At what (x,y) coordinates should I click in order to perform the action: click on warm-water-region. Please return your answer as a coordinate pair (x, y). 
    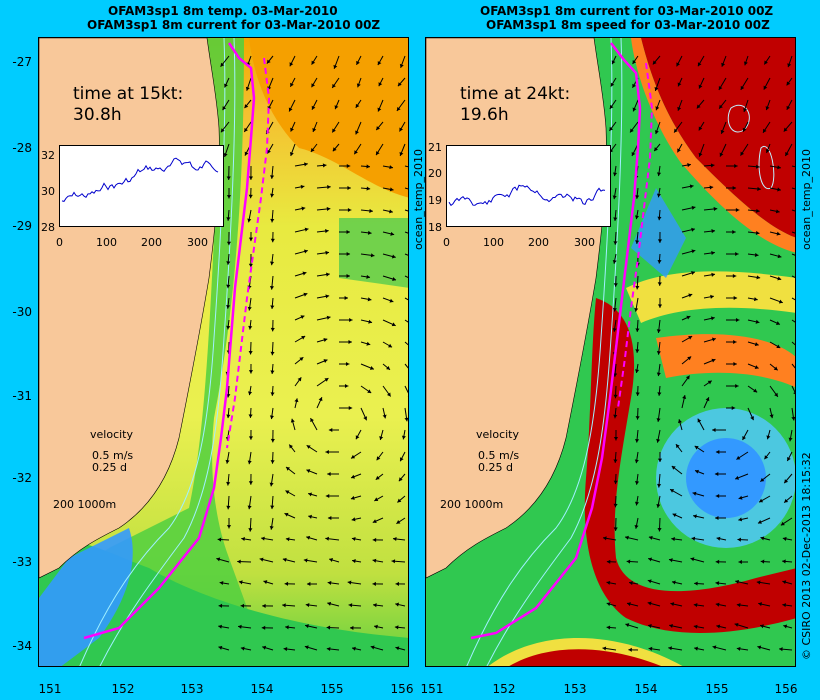
    Looking at the image, I should click on (328, 118).